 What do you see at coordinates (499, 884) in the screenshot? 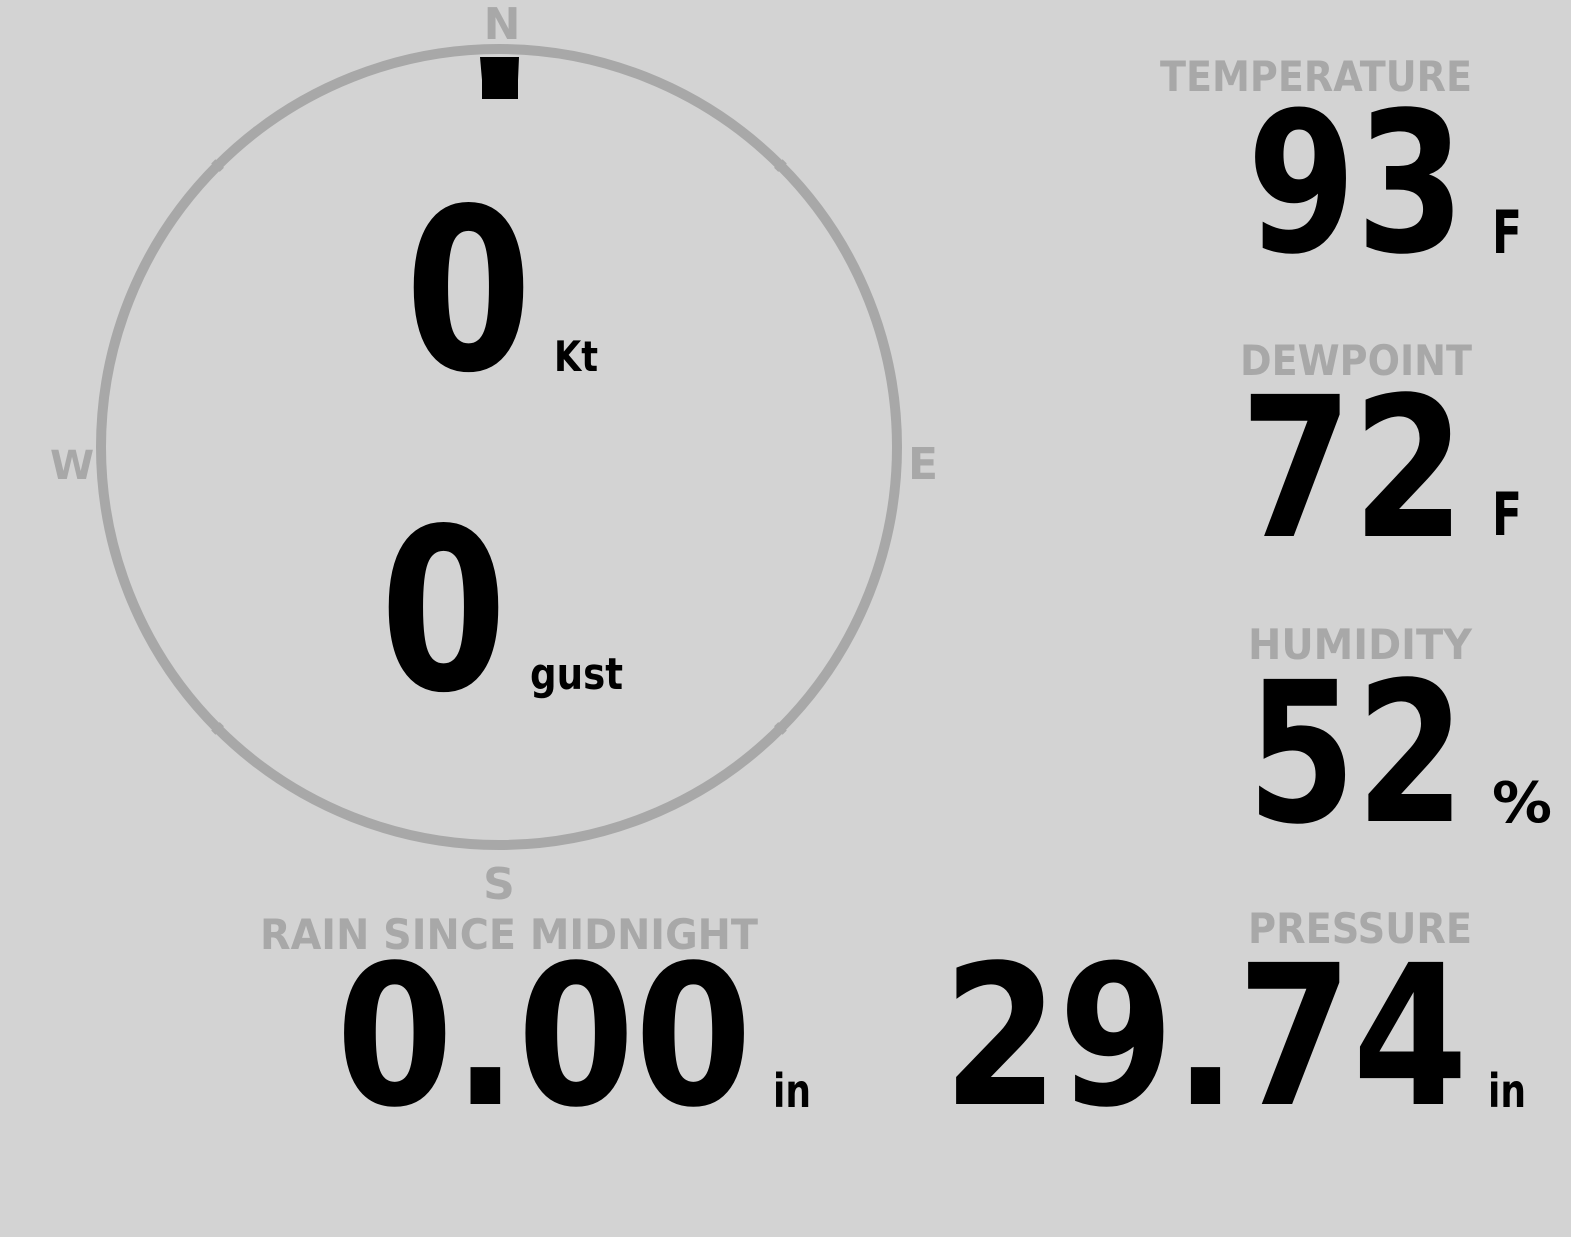
I see `compass-south-label: S` at bounding box center [499, 884].